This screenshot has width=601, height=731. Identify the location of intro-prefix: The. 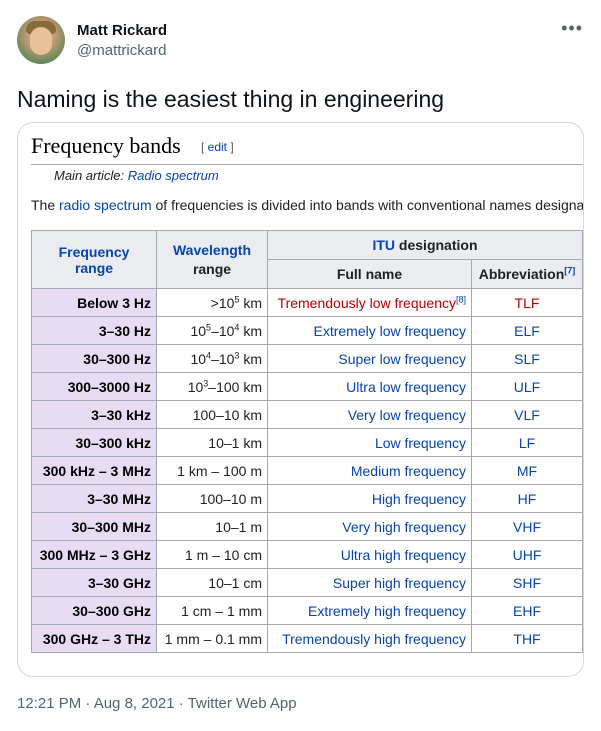
(45, 205).